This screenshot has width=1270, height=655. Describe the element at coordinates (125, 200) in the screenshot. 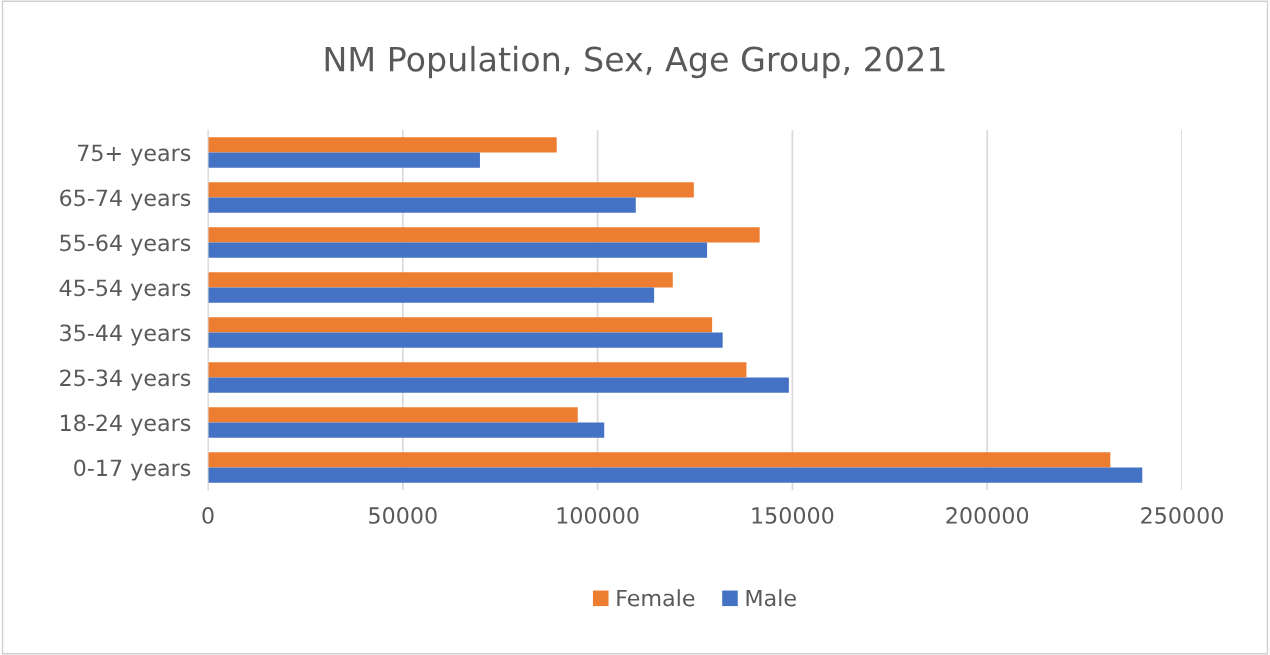

I see `y-tick-label: 65-74 years` at that location.